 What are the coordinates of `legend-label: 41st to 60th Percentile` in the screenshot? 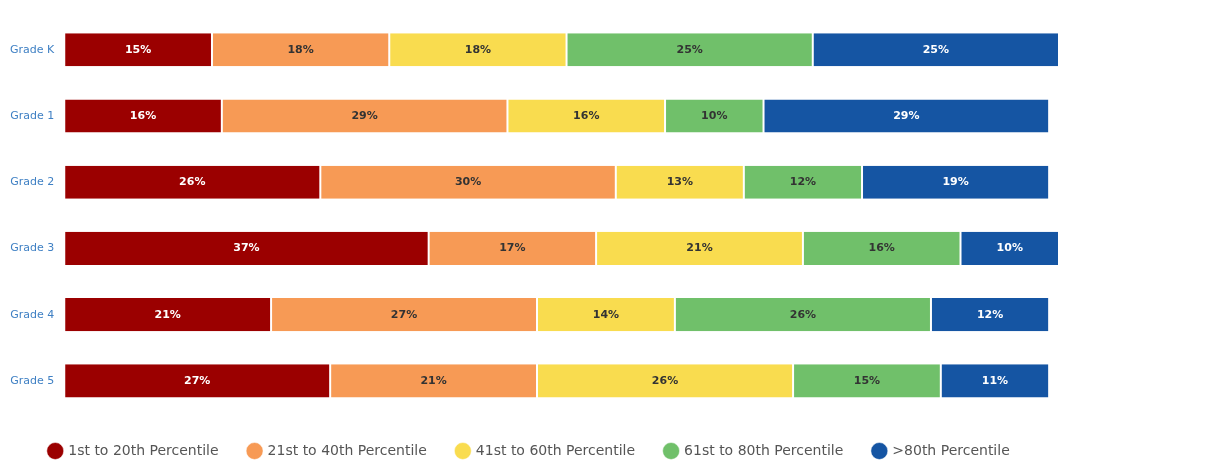 It's located at (555, 449).